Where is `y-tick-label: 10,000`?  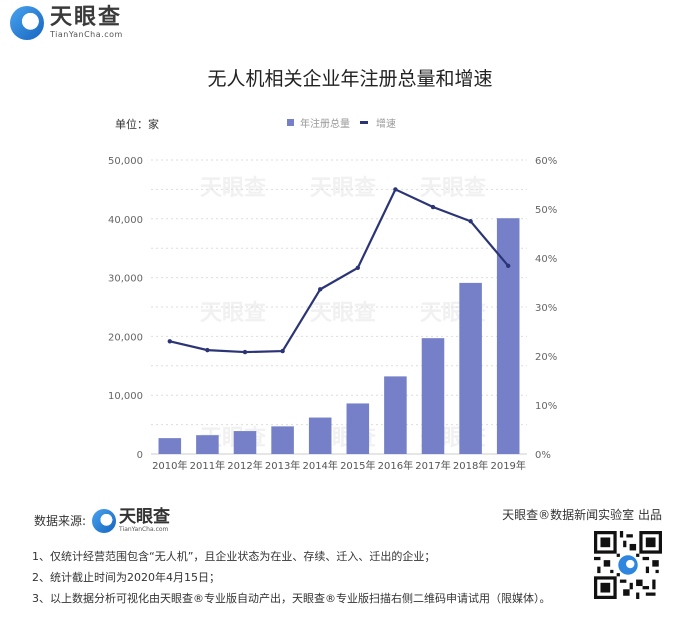
y-tick-label: 10,000 is located at coordinates (125, 396).